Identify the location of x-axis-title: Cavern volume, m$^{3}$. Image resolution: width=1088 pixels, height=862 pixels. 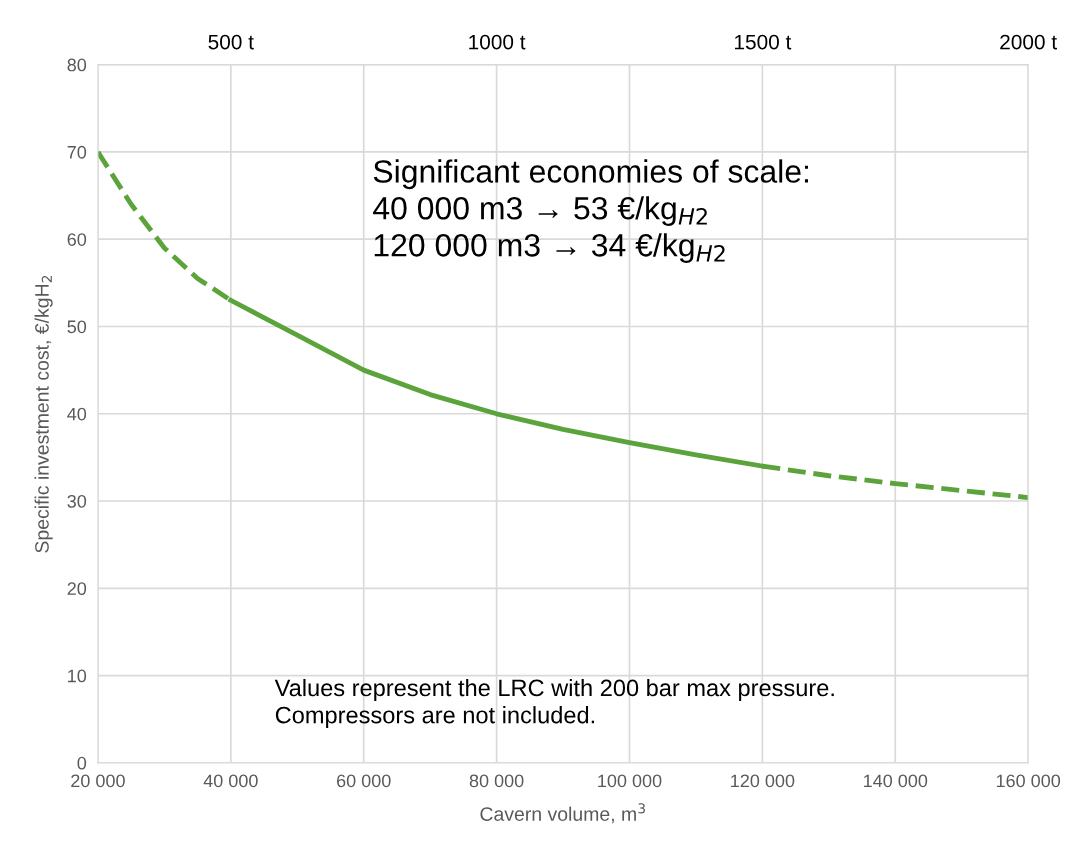
(562, 813).